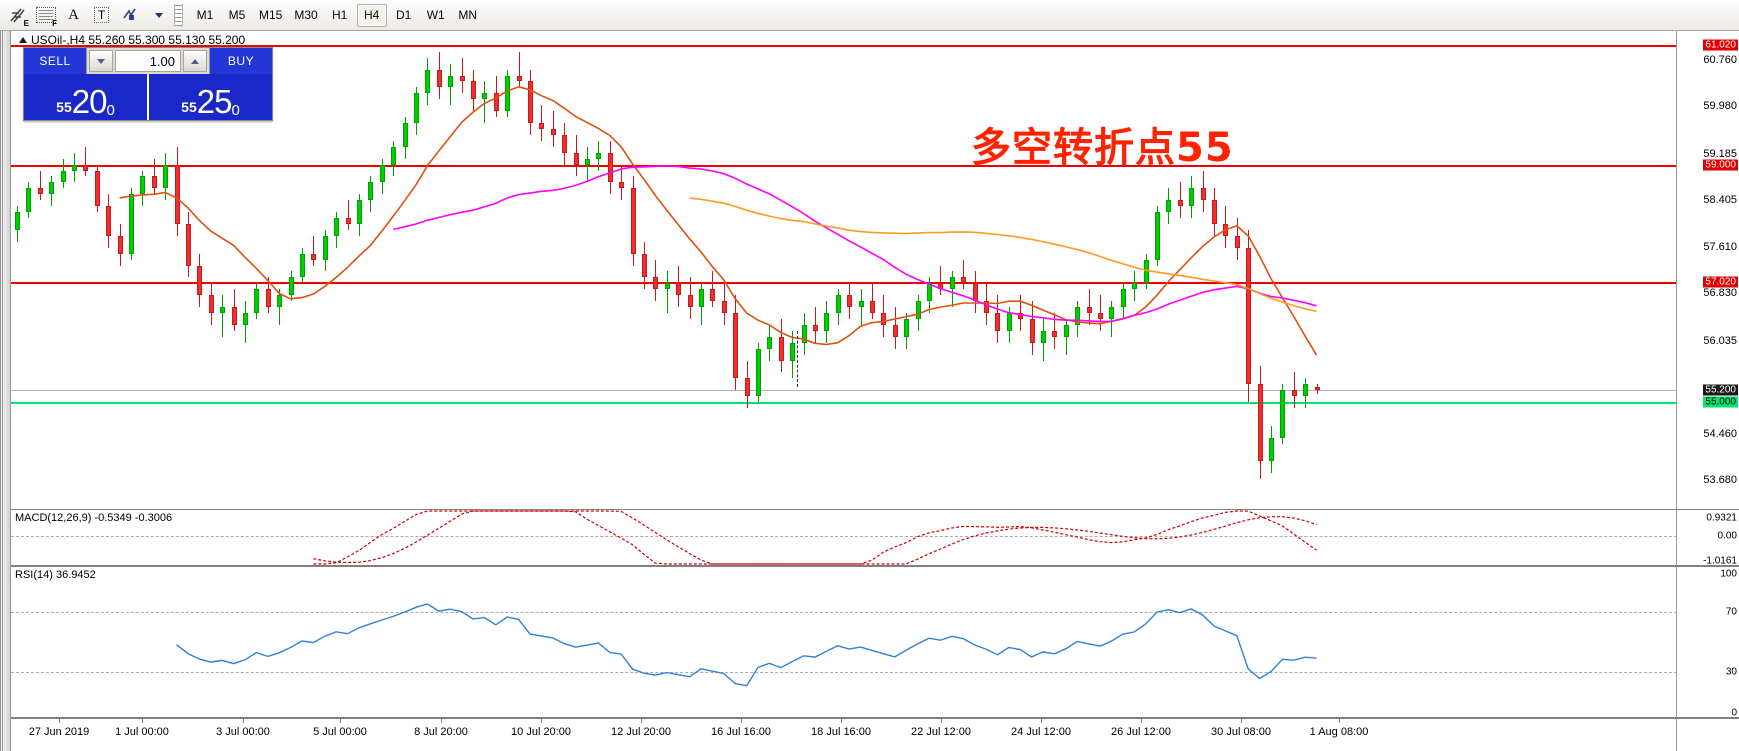  Describe the element at coordinates (101, 15) in the screenshot. I see `text-label-icon: T` at that location.